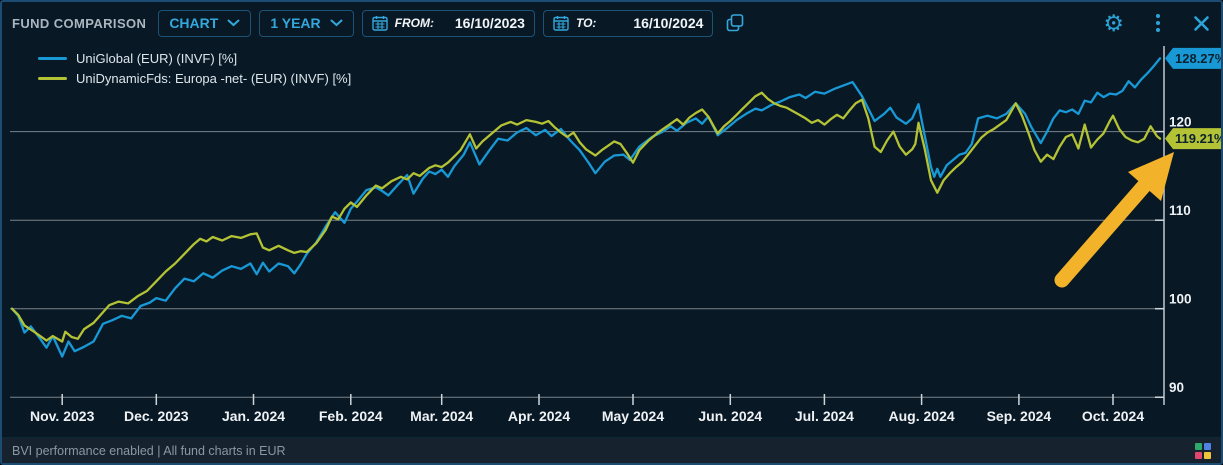 Image resolution: width=1223 pixels, height=465 pixels. What do you see at coordinates (351, 416) in the screenshot?
I see `x-axis-label: Feb. 2024` at bounding box center [351, 416].